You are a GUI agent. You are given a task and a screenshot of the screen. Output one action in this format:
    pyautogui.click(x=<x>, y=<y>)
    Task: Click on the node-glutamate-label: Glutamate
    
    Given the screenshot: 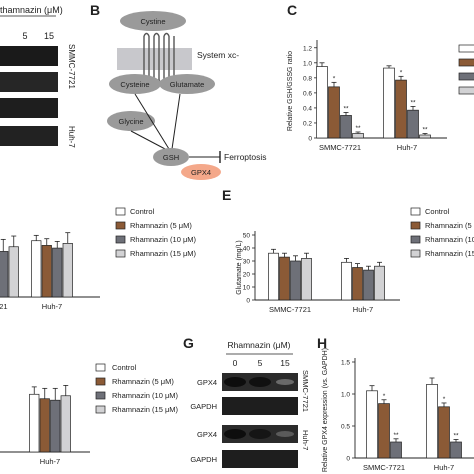 What is the action you would take?
    pyautogui.click(x=187, y=84)
    